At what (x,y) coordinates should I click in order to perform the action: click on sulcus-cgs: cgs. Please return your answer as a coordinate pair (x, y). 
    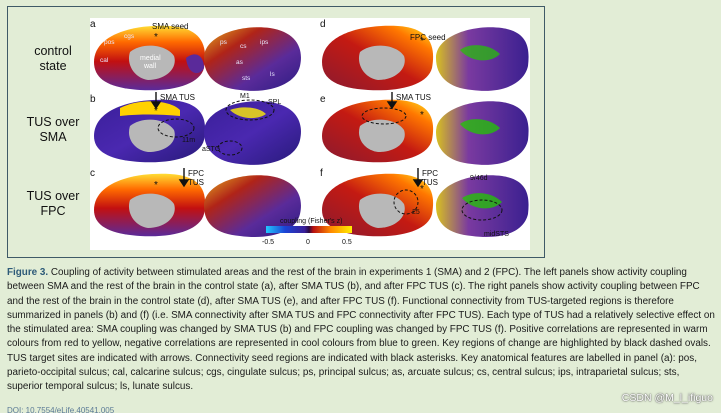
    Looking at the image, I should click on (129, 36).